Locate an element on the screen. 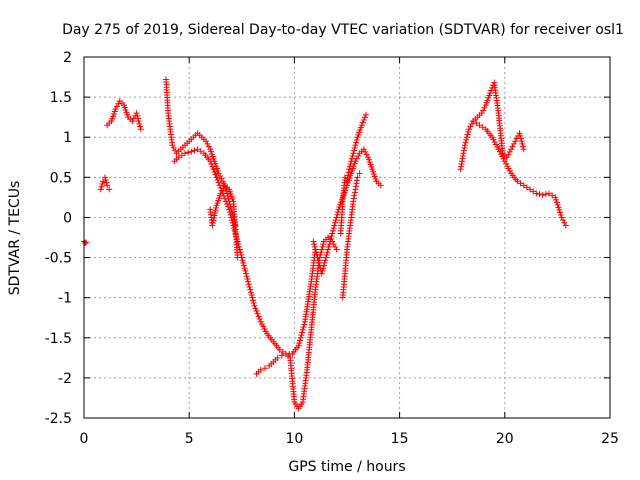 This screenshot has width=640, height=480. y-tick-label: 1 is located at coordinates (67, 138).